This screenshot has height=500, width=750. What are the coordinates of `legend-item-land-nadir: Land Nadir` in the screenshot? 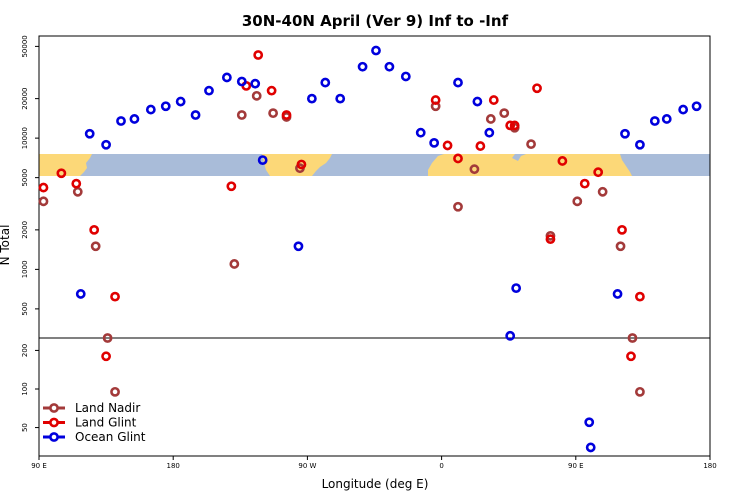 It's located at (91, 408).